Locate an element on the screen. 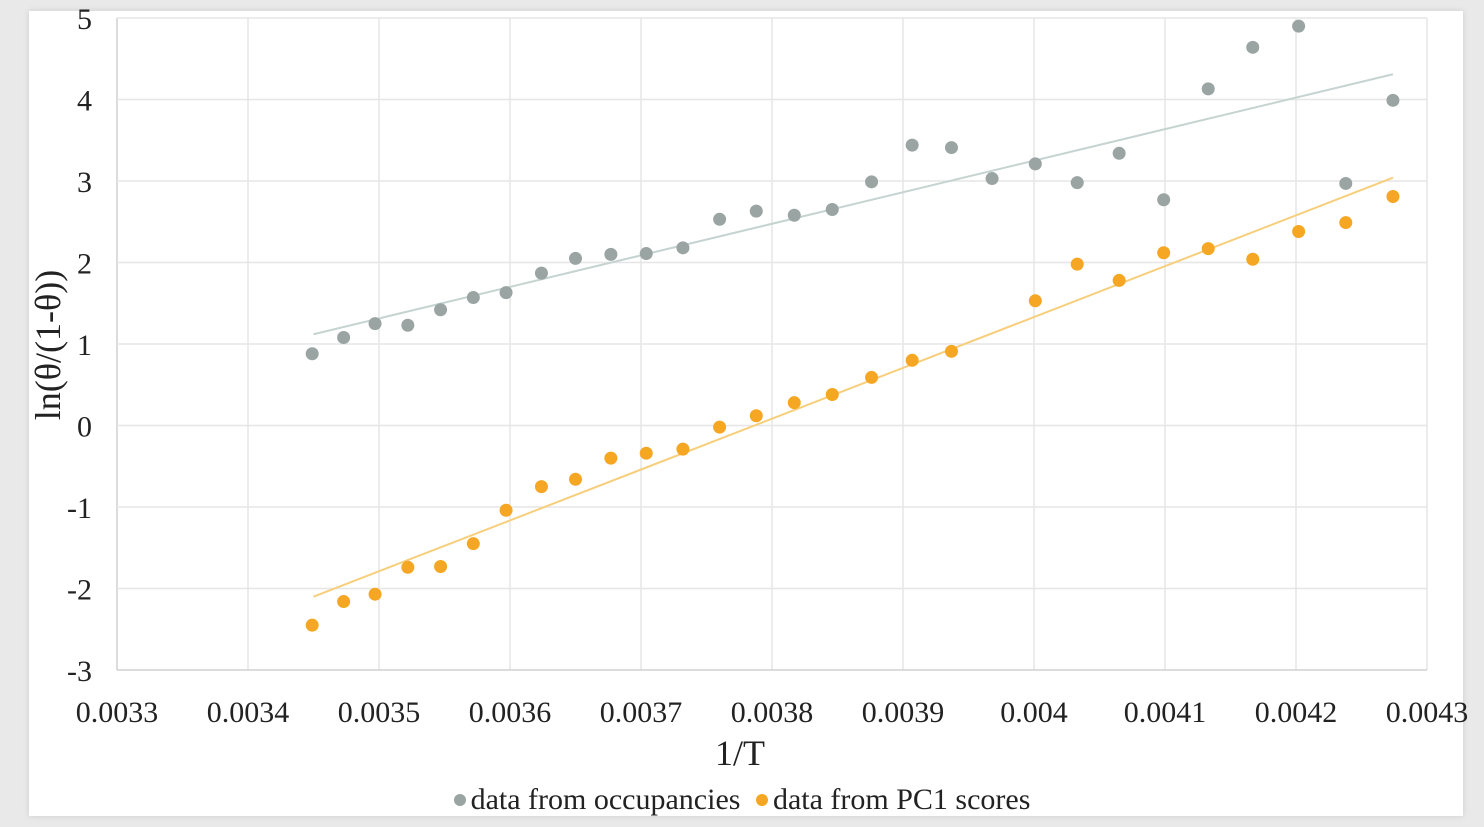  x-tick-label: 0.0035 is located at coordinates (379, 712).